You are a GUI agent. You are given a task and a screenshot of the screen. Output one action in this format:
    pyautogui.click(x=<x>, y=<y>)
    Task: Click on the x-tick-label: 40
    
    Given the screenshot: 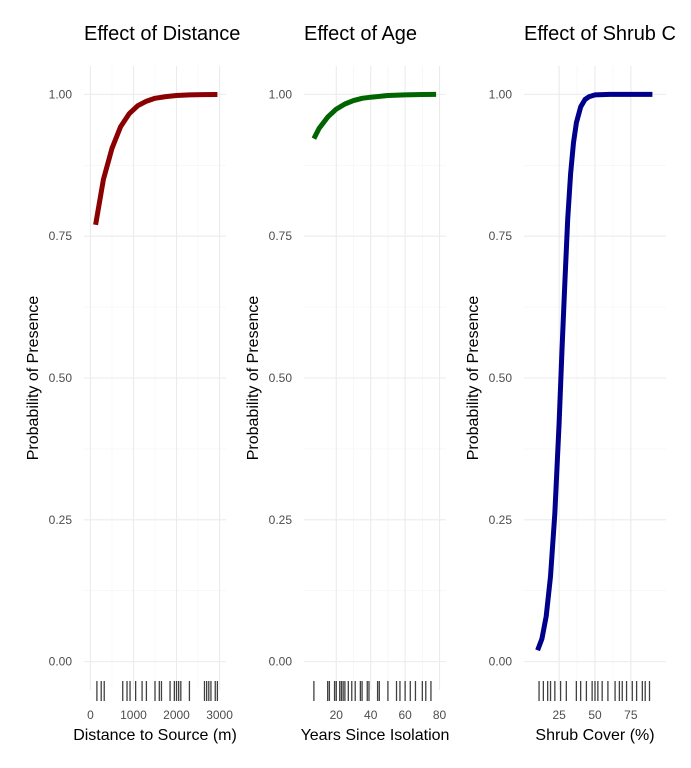 What is the action you would take?
    pyautogui.click(x=371, y=715)
    